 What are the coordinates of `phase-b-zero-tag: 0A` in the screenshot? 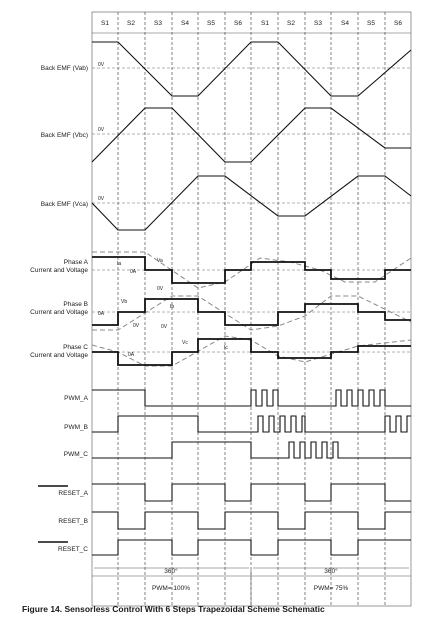 It's located at (101, 314).